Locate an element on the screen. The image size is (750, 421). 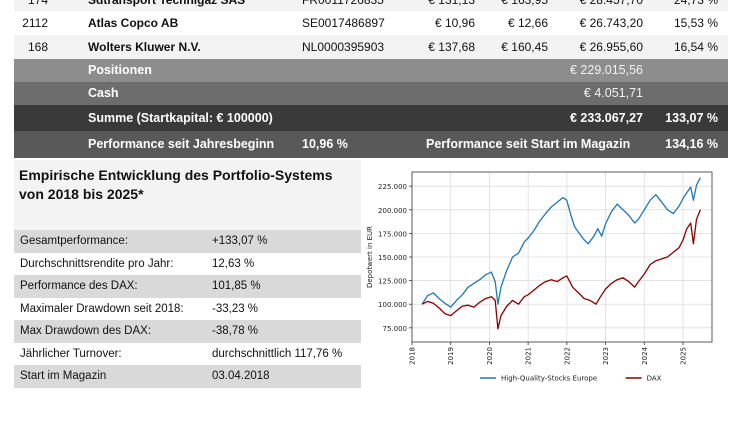
stat-row: Start im Magazin 03.04.2018 is located at coordinates (187, 376).